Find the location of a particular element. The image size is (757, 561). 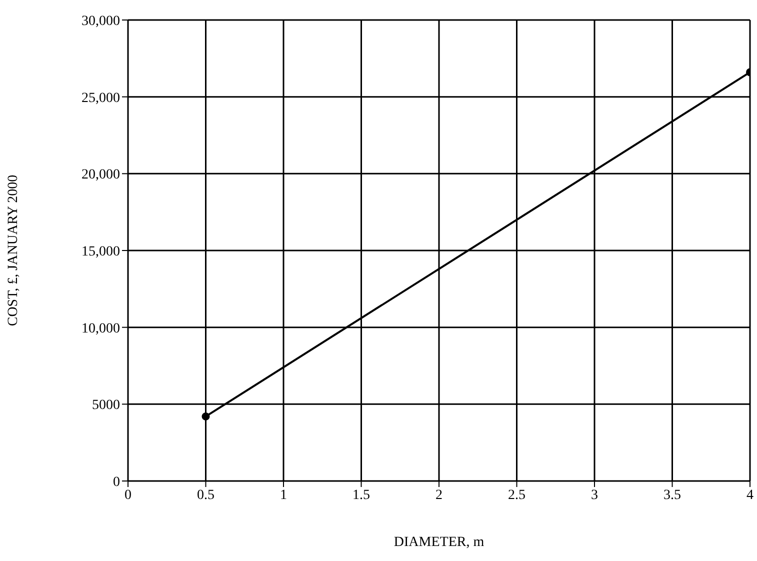

x-axis-title: DIAMETER, m is located at coordinates (439, 542).